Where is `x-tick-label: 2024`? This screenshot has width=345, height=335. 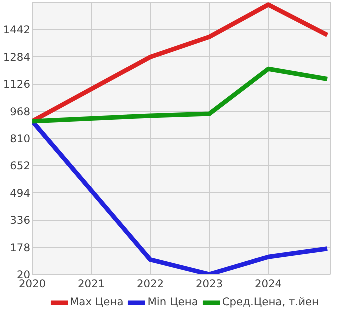
x-tick-label: 2024 is located at coordinates (268, 284).